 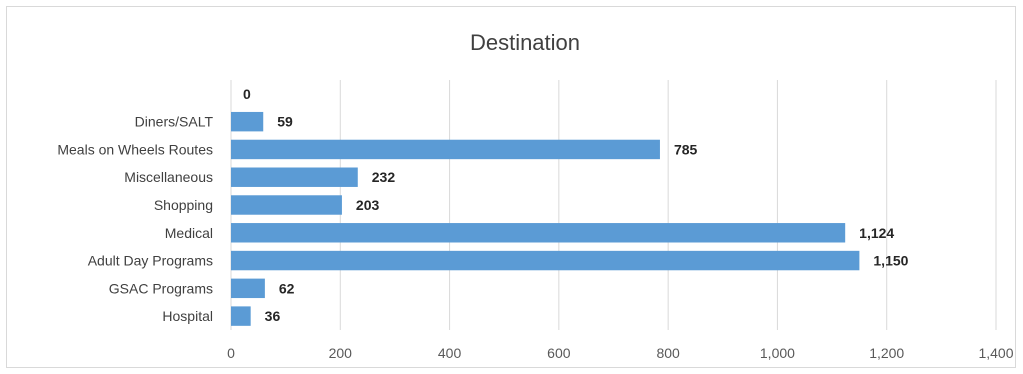 I want to click on data-label: 62, so click(x=287, y=288).